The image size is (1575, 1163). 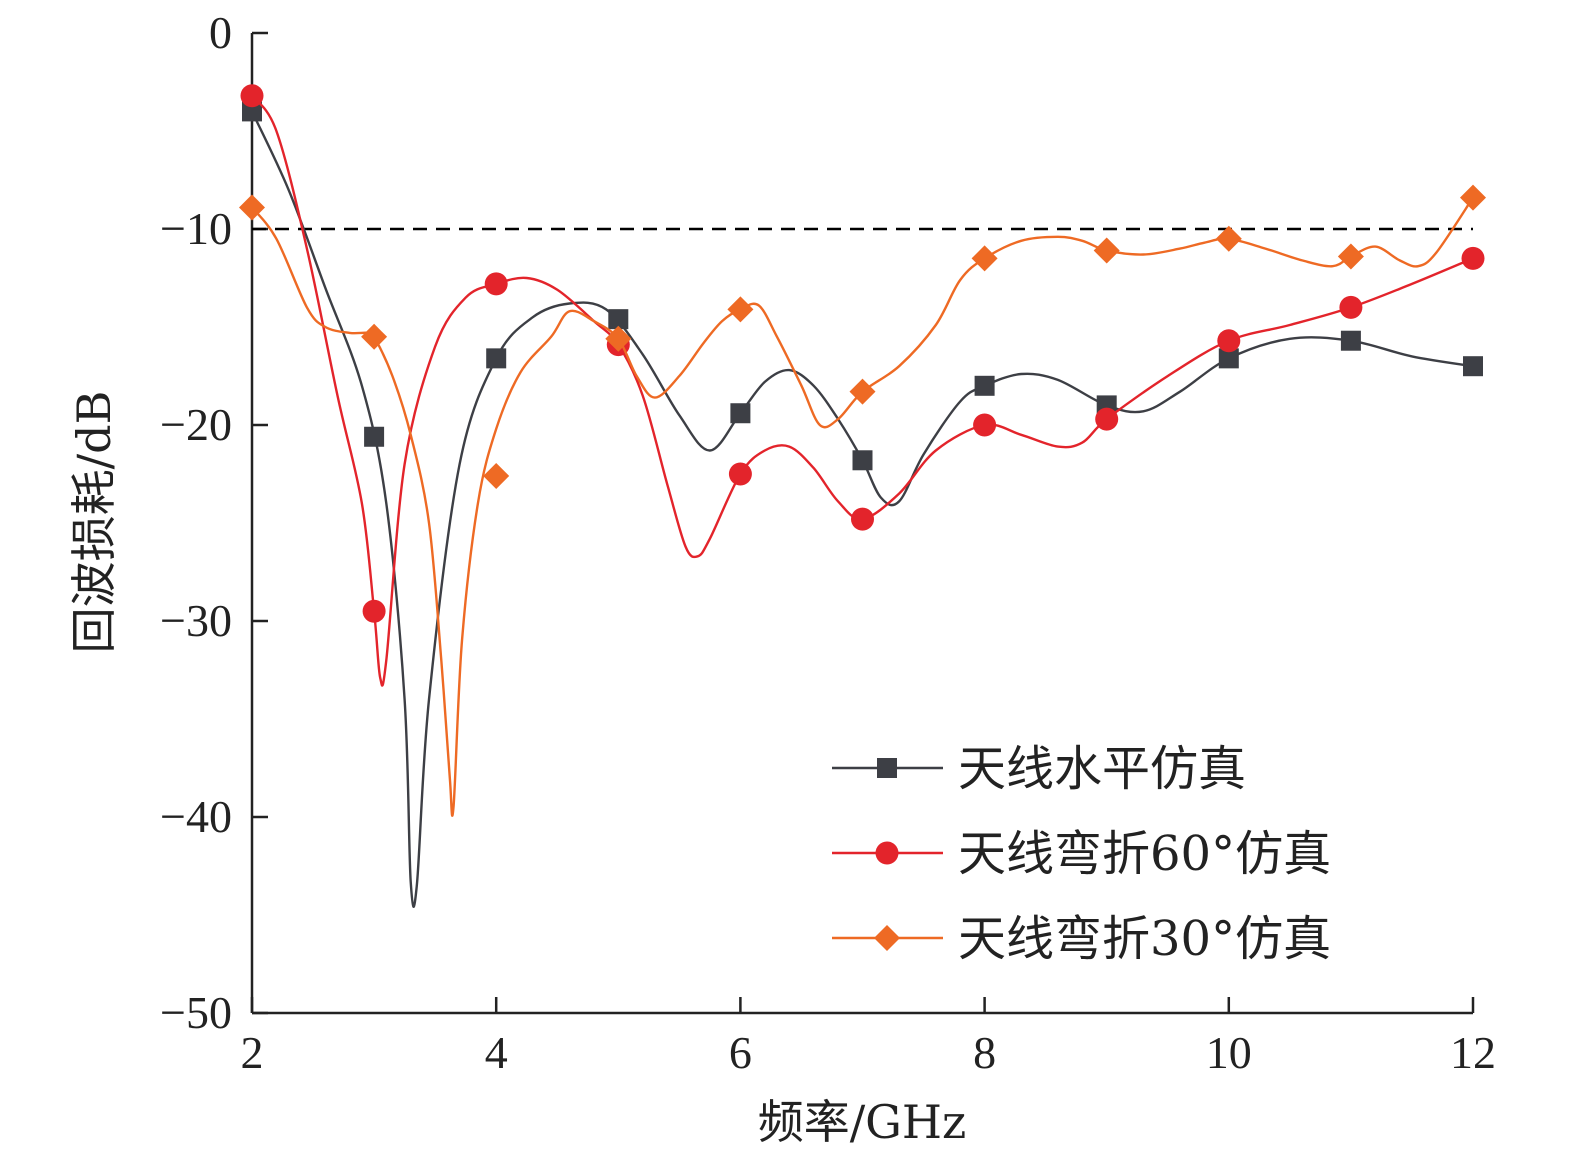 I want to click on legend-label: 天线弯折30°仿真, so click(x=1144, y=939).